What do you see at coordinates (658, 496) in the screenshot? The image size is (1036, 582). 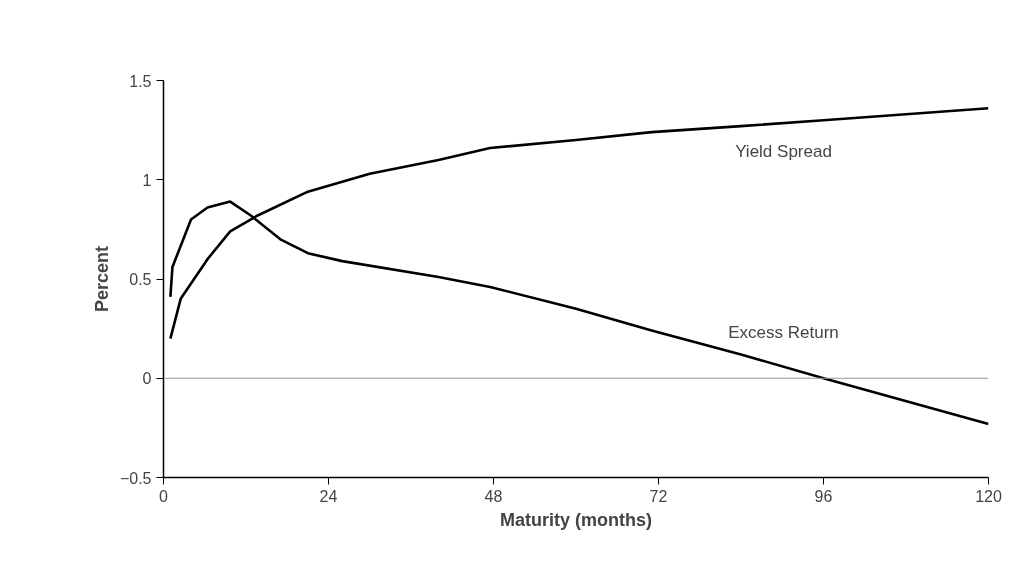 I see `x-tick-label: 72` at bounding box center [658, 496].